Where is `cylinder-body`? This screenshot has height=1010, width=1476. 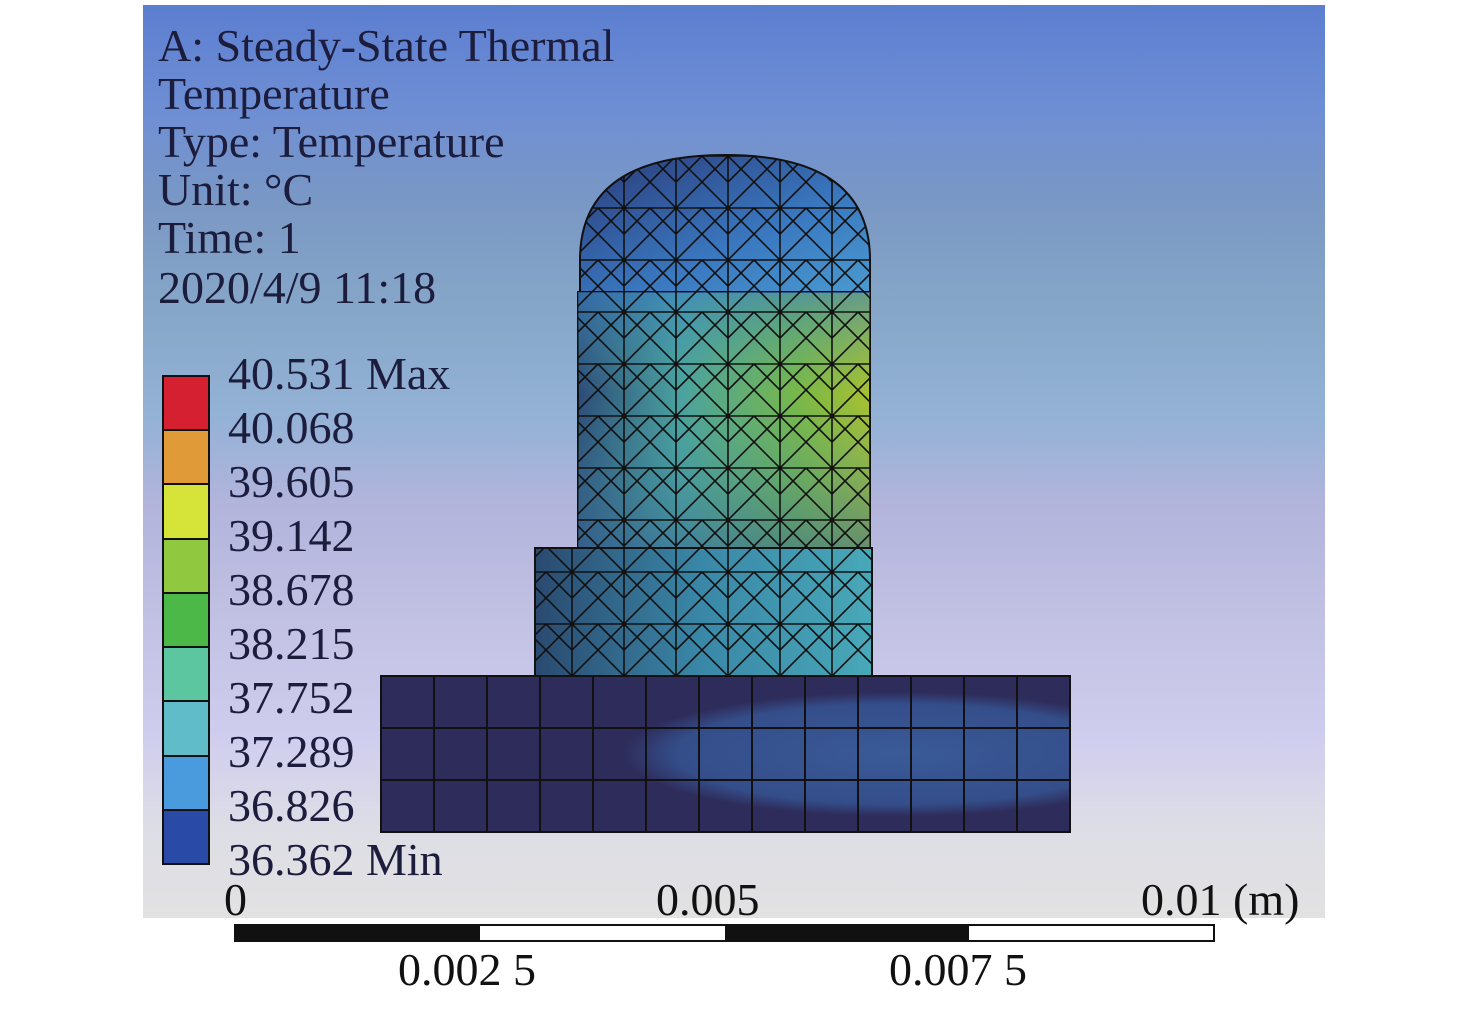 cylinder-body is located at coordinates (724, 421).